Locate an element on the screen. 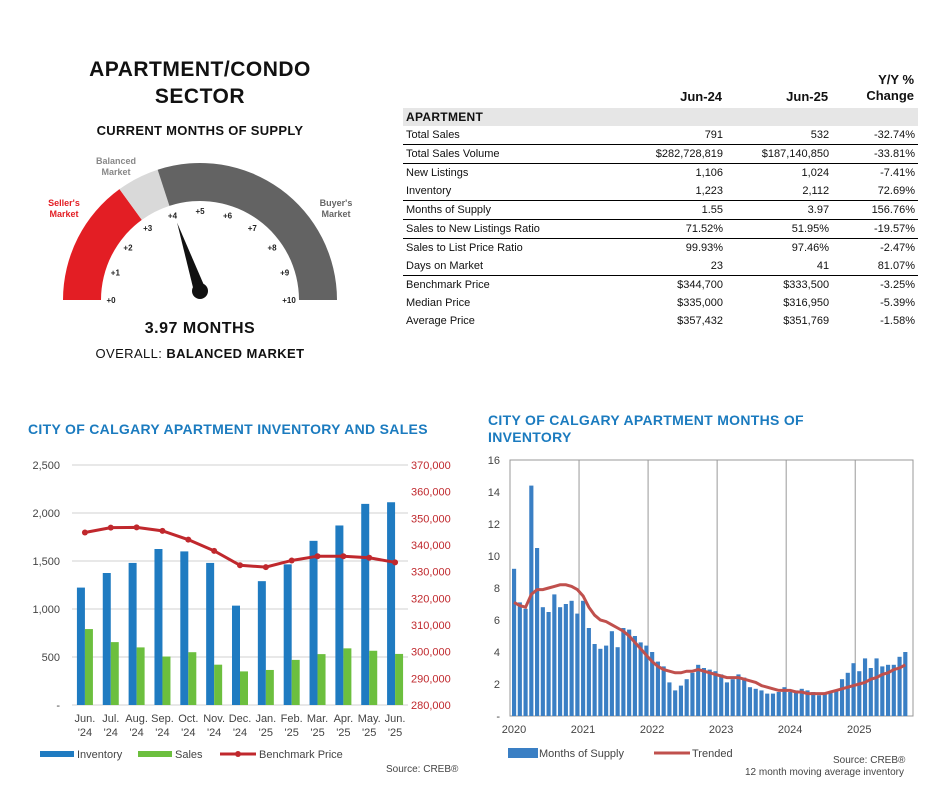 This screenshot has width=943, height=800. row-yoy-change: -33.81% is located at coordinates (875, 154).